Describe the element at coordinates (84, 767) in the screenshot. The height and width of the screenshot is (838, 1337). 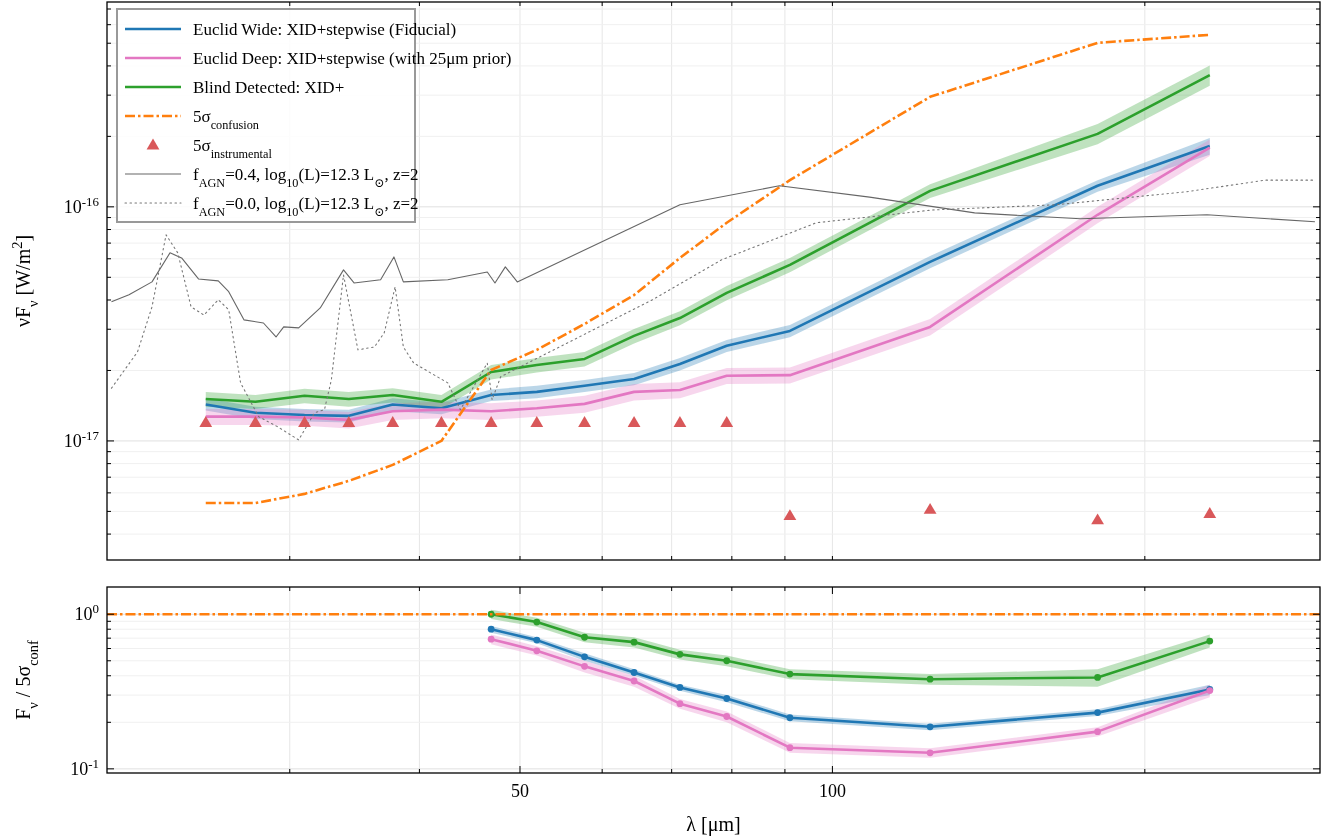
I see `y-tick-label: 10$^{-1}$` at that location.